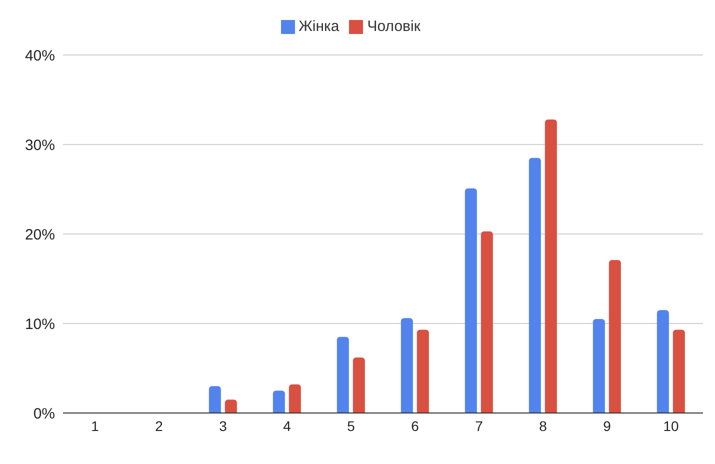 The image size is (715, 464). I want to click on y-tick-label: 30%, so click(39, 145).